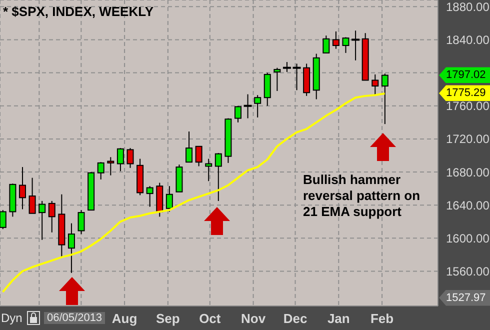 Image resolution: width=490 pixels, height=330 pixels. Describe the element at coordinates (464, 298) in the screenshot. I see `text: 1527.97` at that location.